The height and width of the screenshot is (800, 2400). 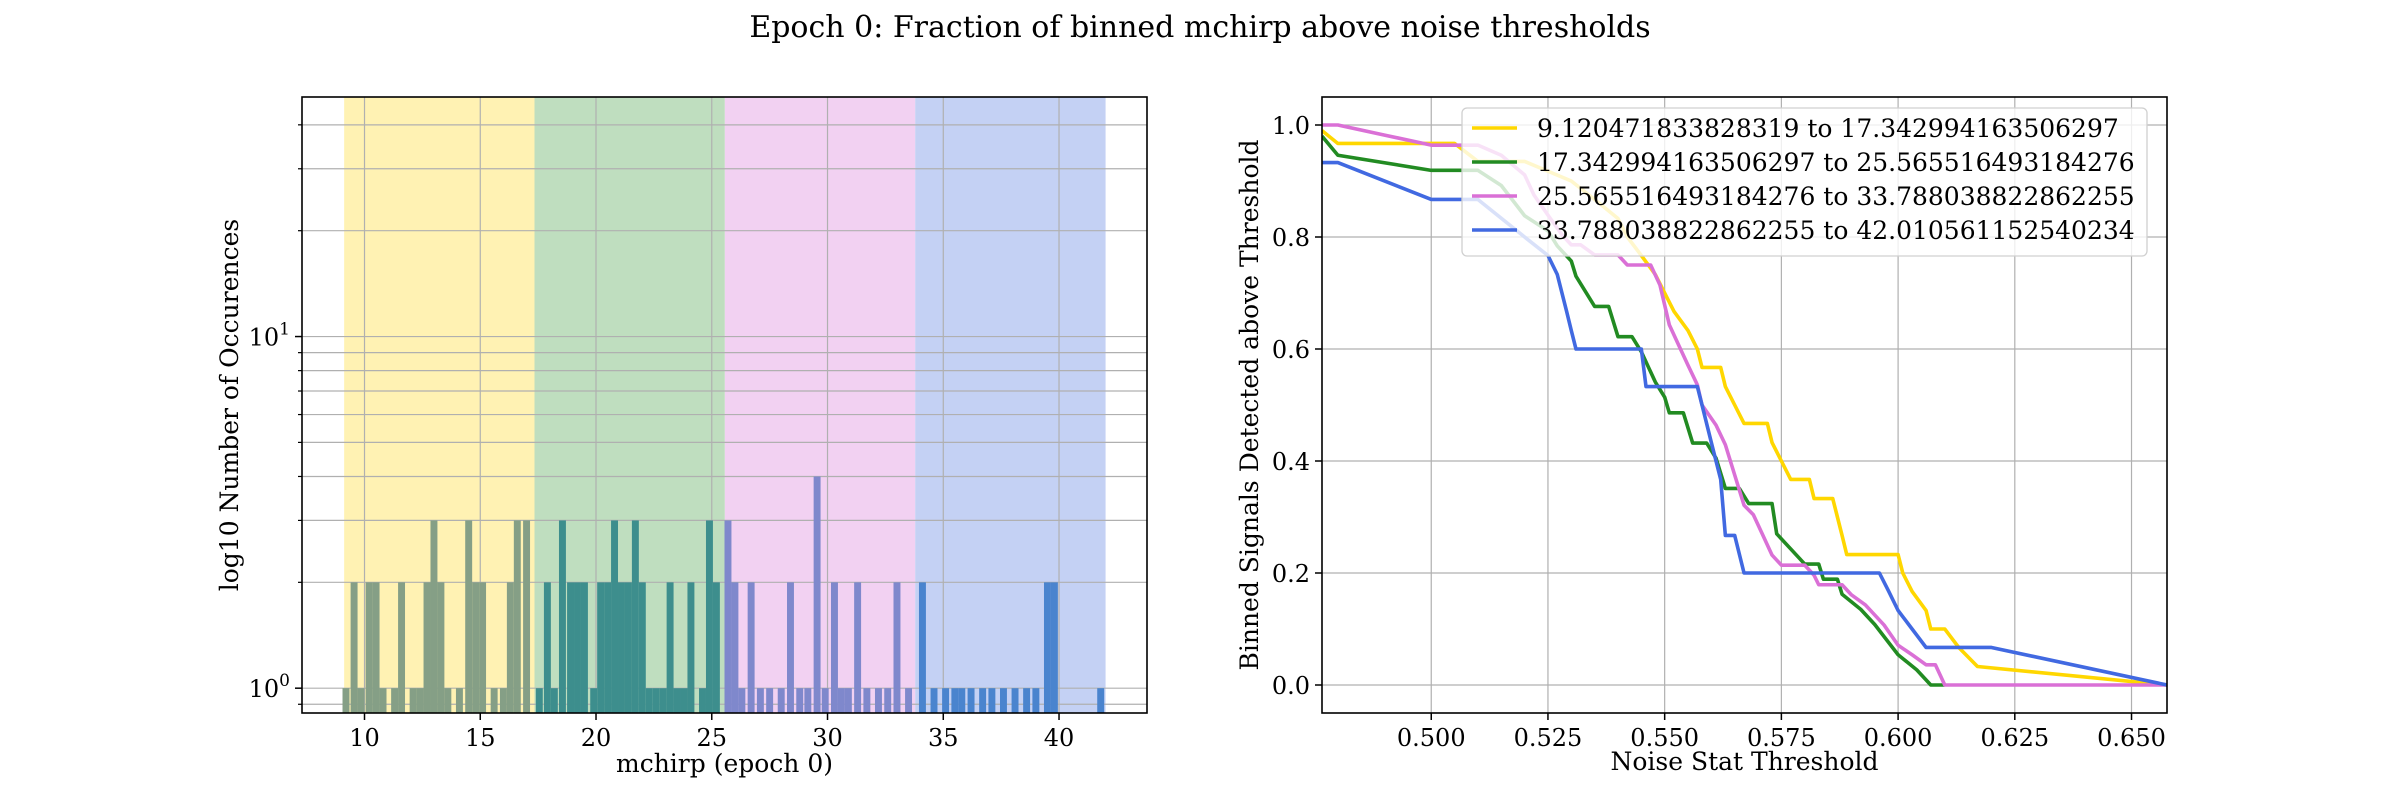 What do you see at coordinates (1291, 574) in the screenshot?
I see `y-tick-label: 0.2` at bounding box center [1291, 574].